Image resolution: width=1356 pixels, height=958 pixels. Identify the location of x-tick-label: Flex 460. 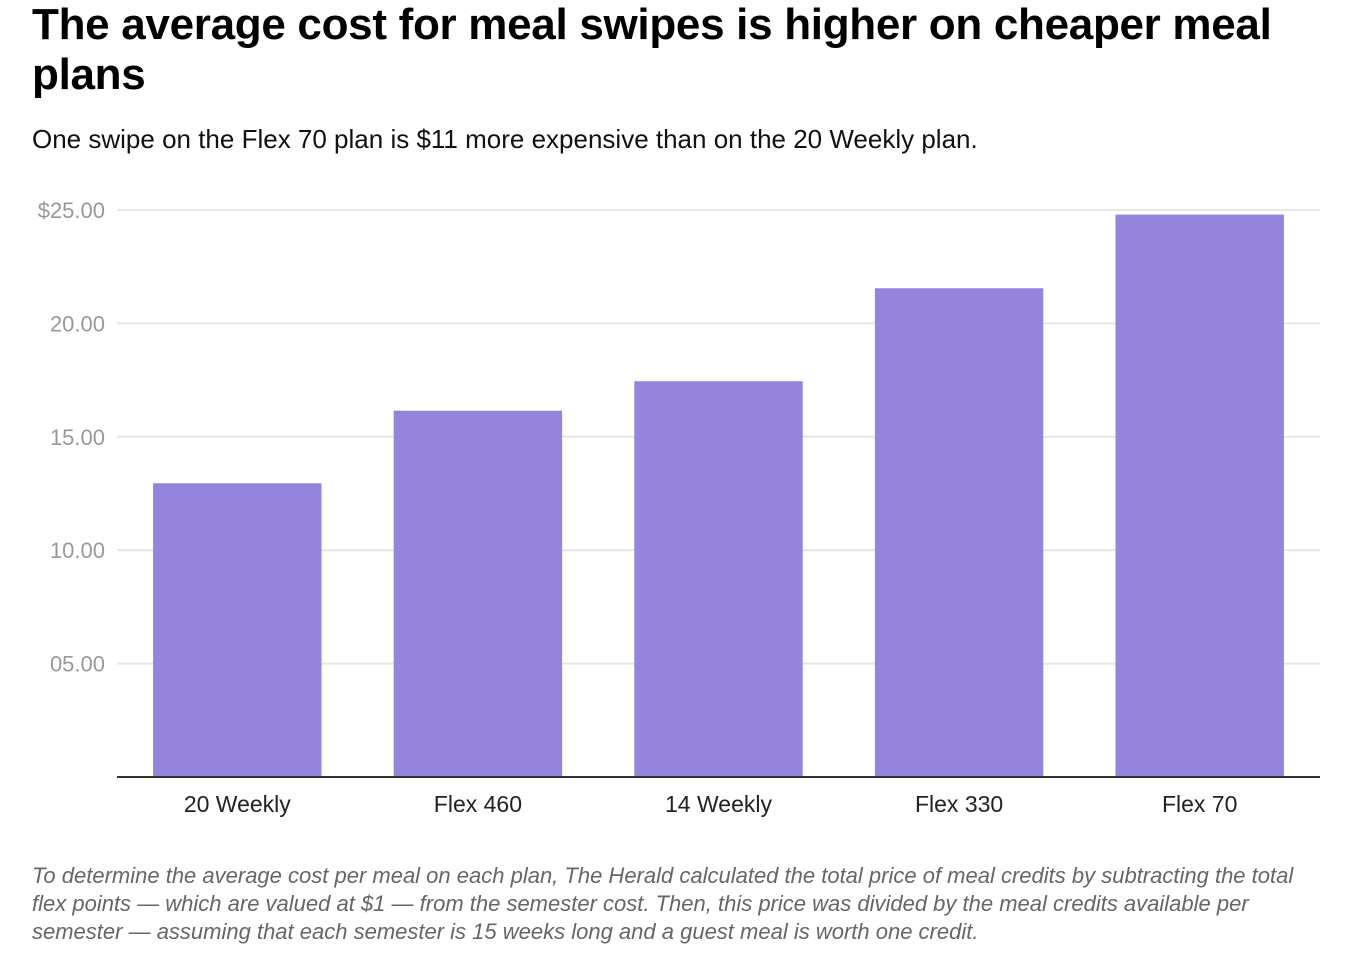
(478, 804).